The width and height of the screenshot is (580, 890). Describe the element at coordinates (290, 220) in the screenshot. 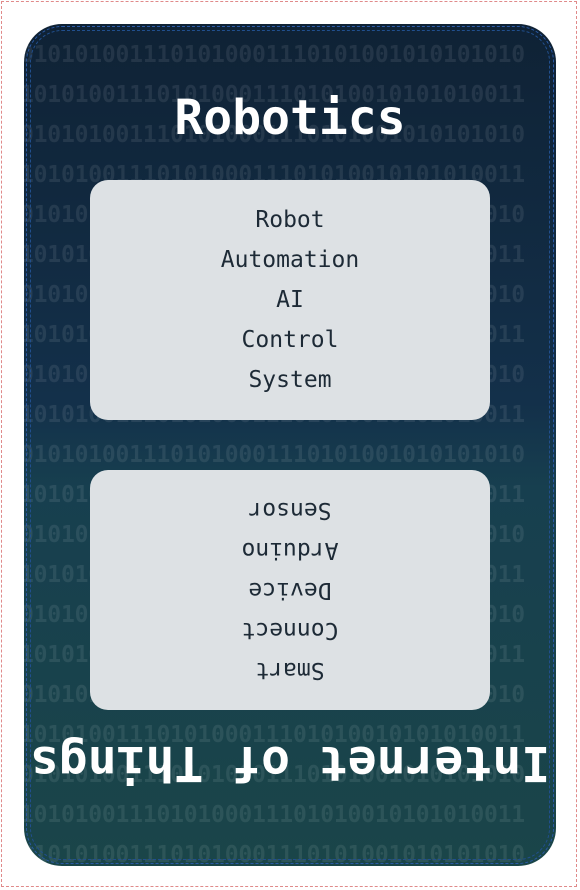

I see `robotics-item: Robot` at that location.